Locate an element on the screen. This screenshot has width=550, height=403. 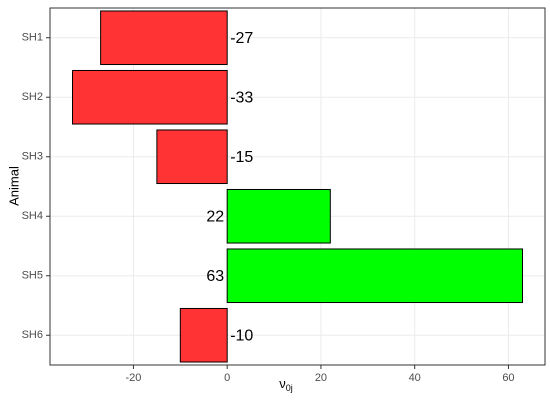
y-tick-label: SH5 is located at coordinates (32, 276).